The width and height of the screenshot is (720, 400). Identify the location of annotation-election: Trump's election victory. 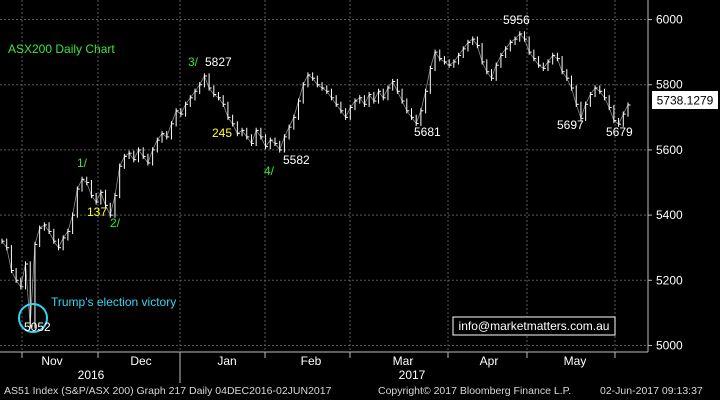
(113, 302).